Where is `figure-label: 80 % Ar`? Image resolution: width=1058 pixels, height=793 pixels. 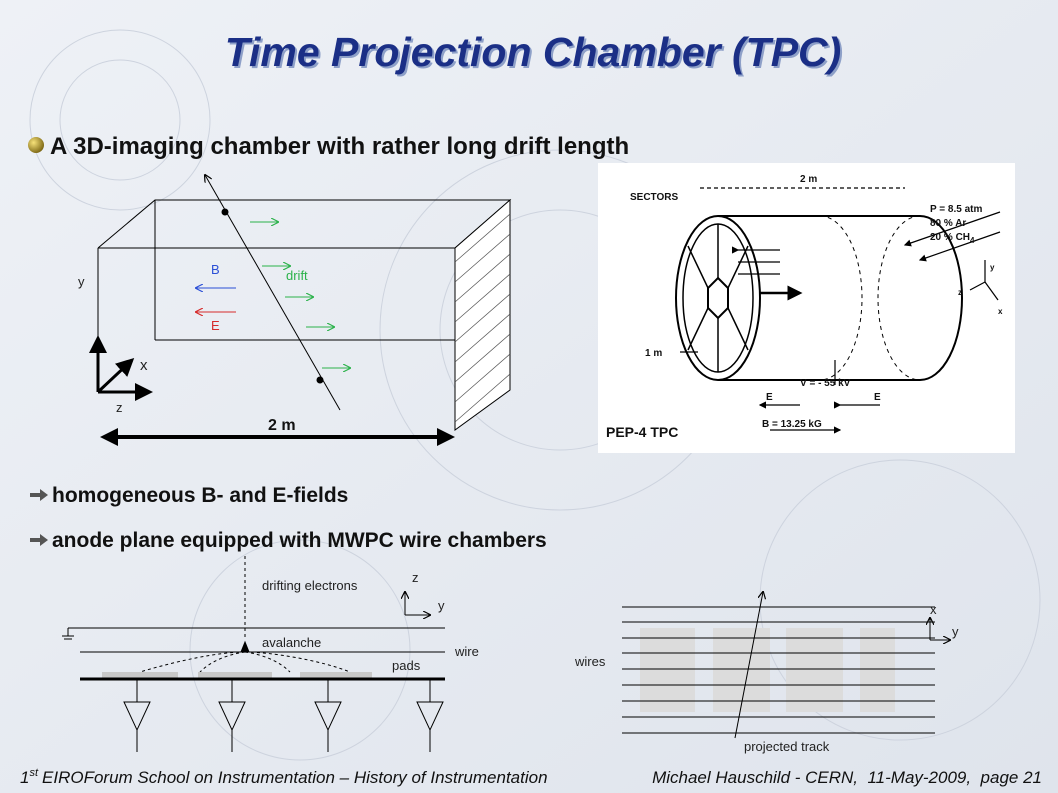
figure-label: 80 % Ar is located at coordinates (948, 223).